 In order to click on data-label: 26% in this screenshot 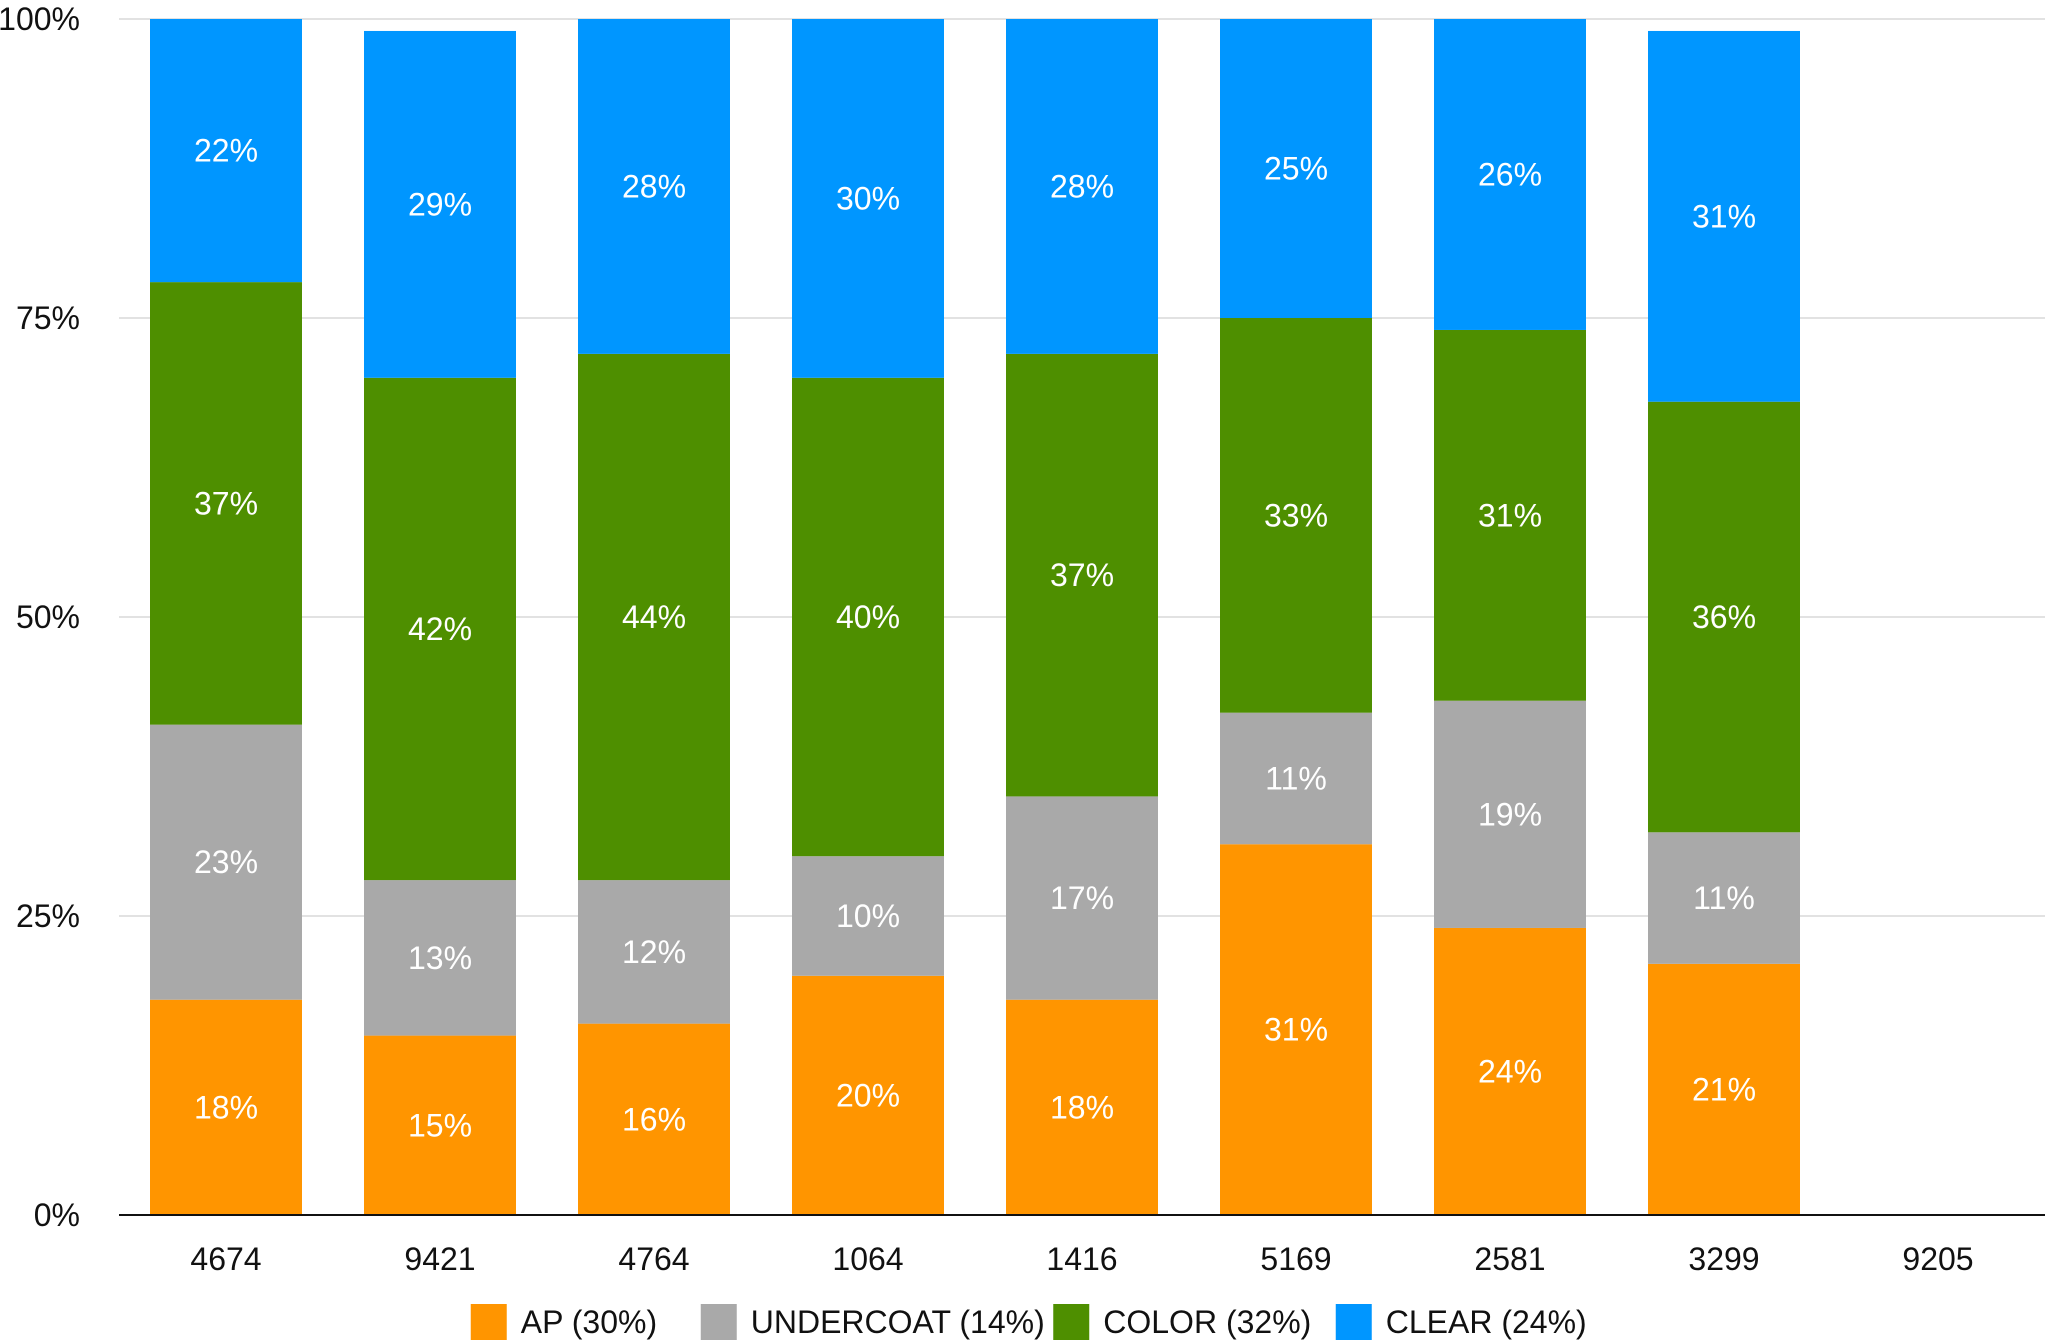, I will do `click(1510, 174)`.